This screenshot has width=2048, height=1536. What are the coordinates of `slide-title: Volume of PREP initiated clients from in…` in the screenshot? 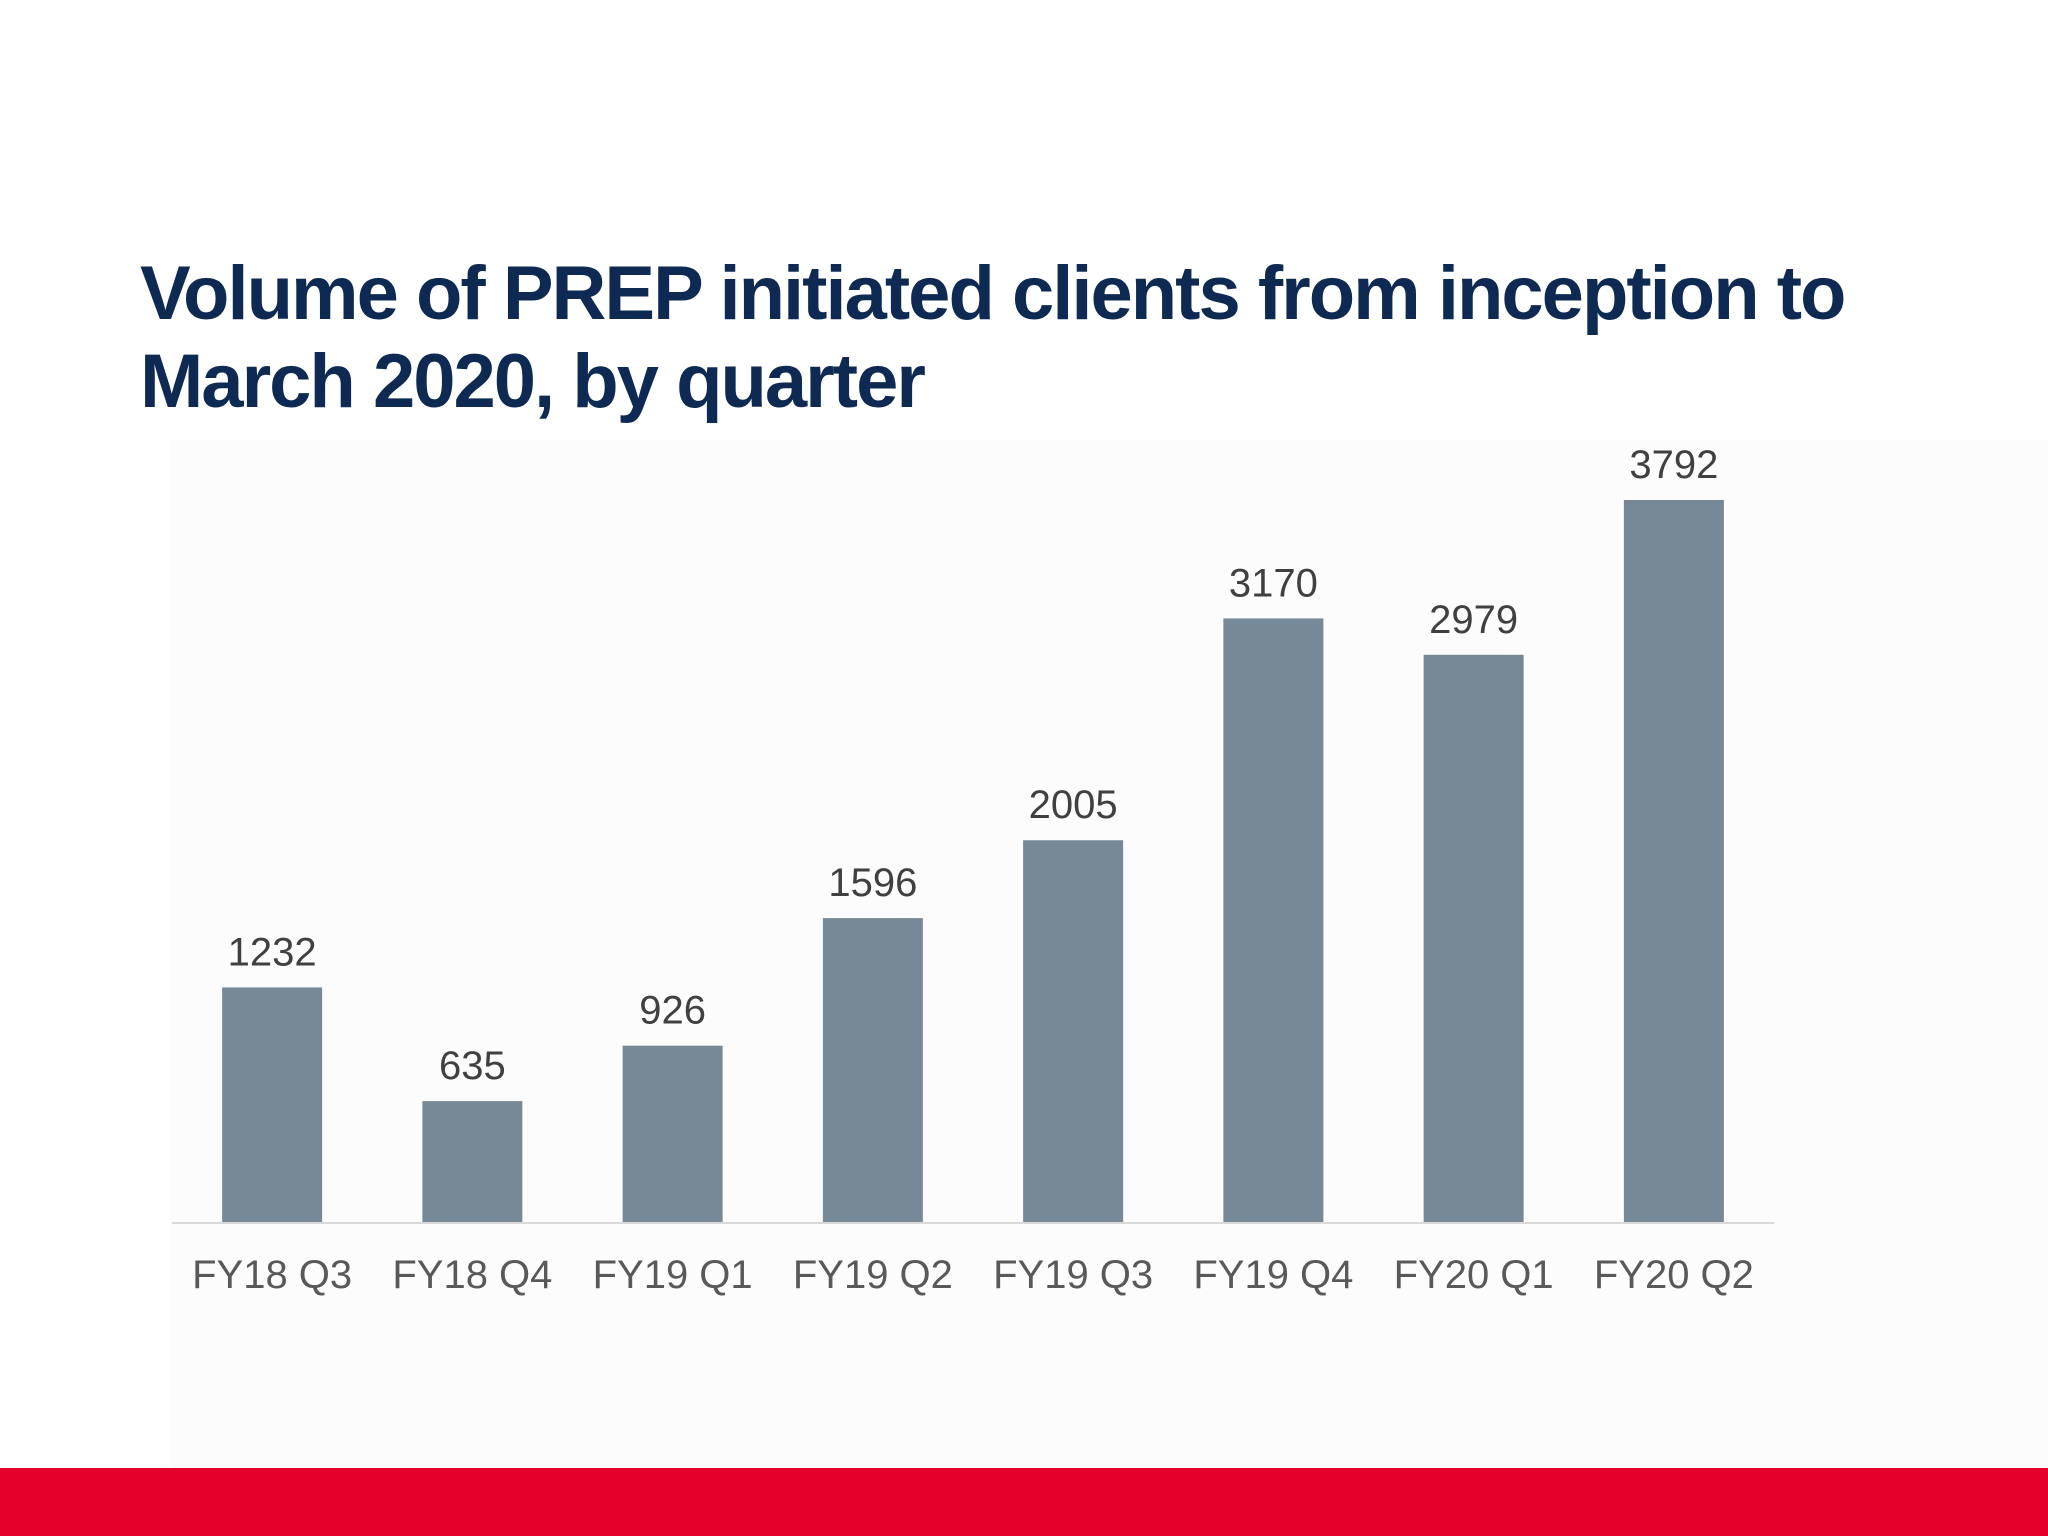 It's located at (993, 337).